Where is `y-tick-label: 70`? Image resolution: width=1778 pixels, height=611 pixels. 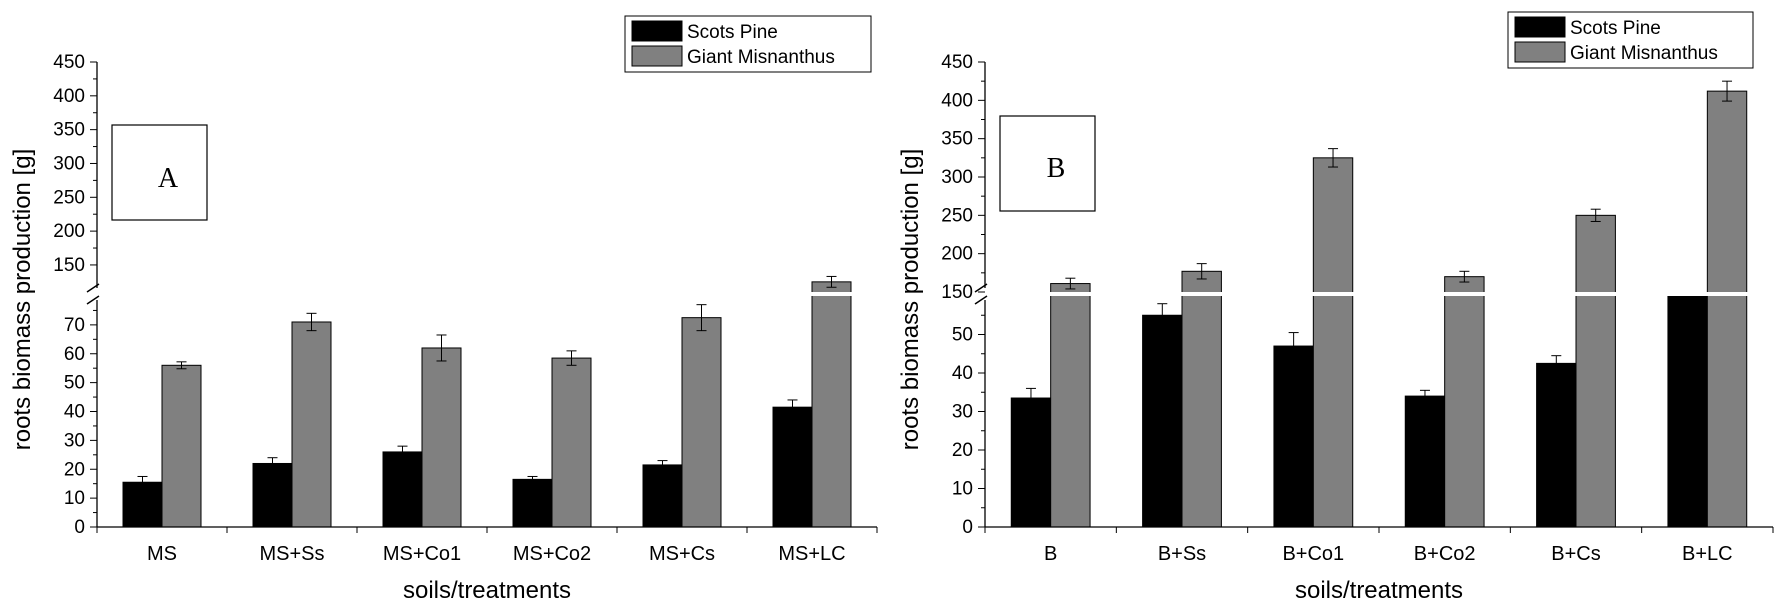 y-tick-label: 70 is located at coordinates (74, 325).